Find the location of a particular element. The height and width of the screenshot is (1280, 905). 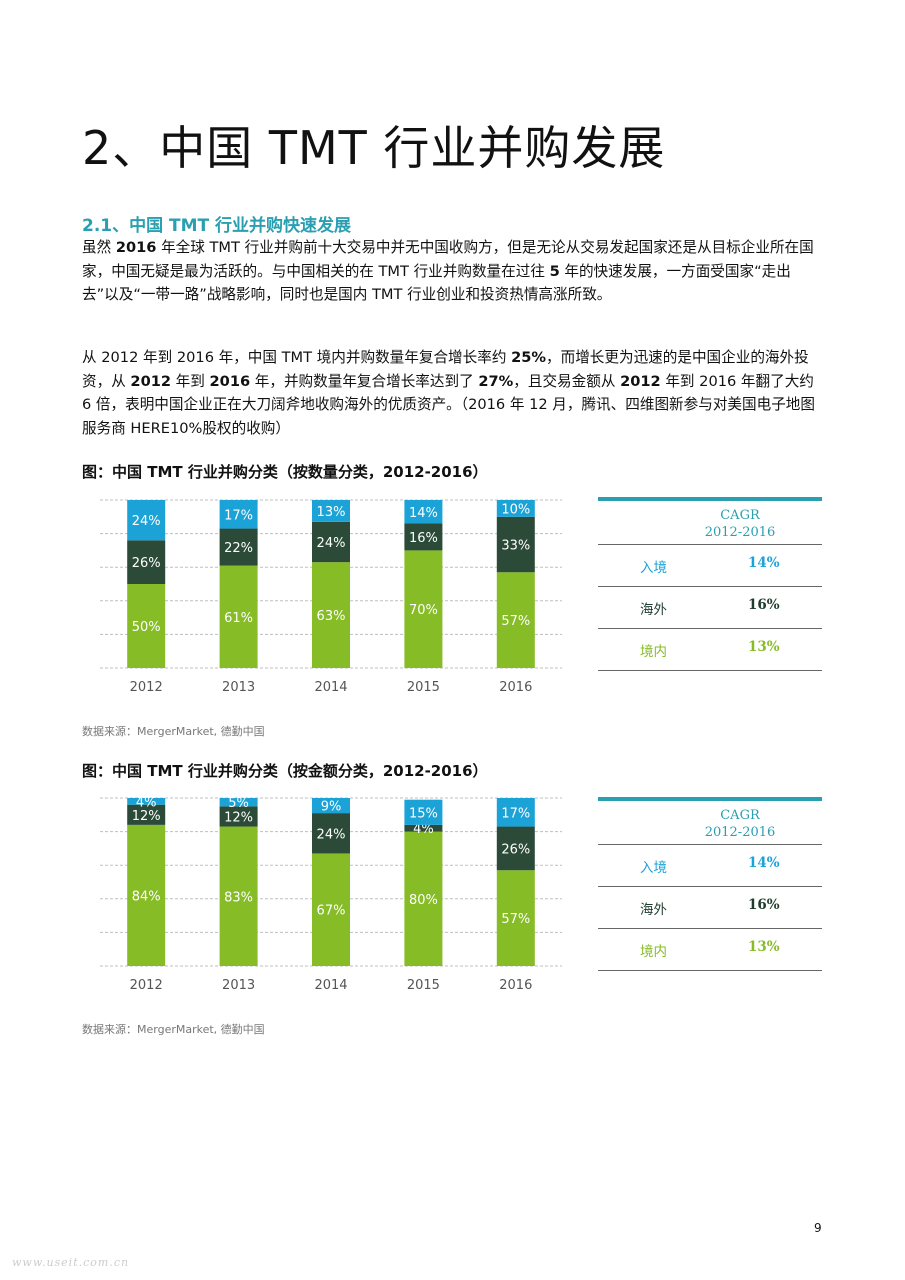

data-label: 61% is located at coordinates (238, 618).